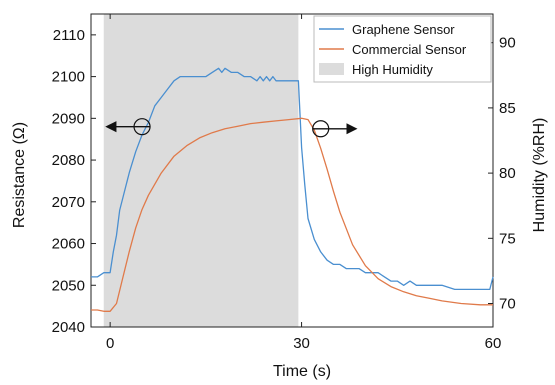  Describe the element at coordinates (68, 118) in the screenshot. I see `y-left-tick-label: 2090` at that location.